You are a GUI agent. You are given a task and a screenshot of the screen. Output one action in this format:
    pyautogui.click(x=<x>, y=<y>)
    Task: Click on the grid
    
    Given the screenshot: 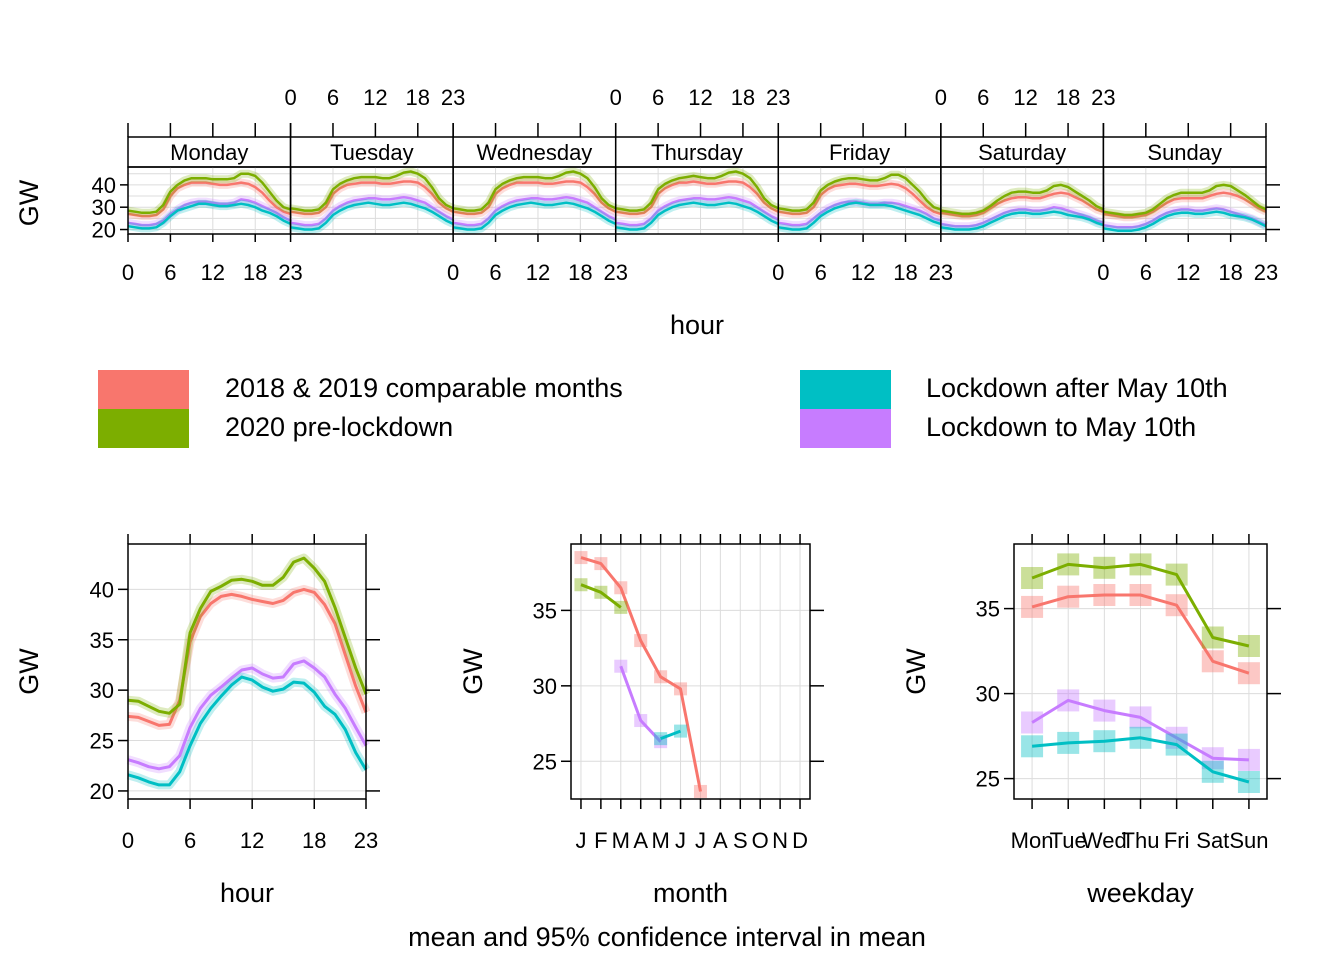 What is the action you would take?
    pyautogui.click(x=690, y=671)
    